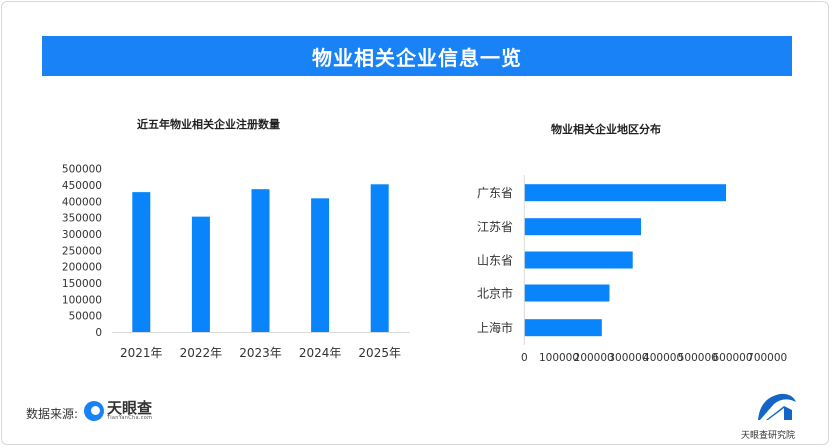  I want to click on x-tick-label: 2023年, so click(260, 353).